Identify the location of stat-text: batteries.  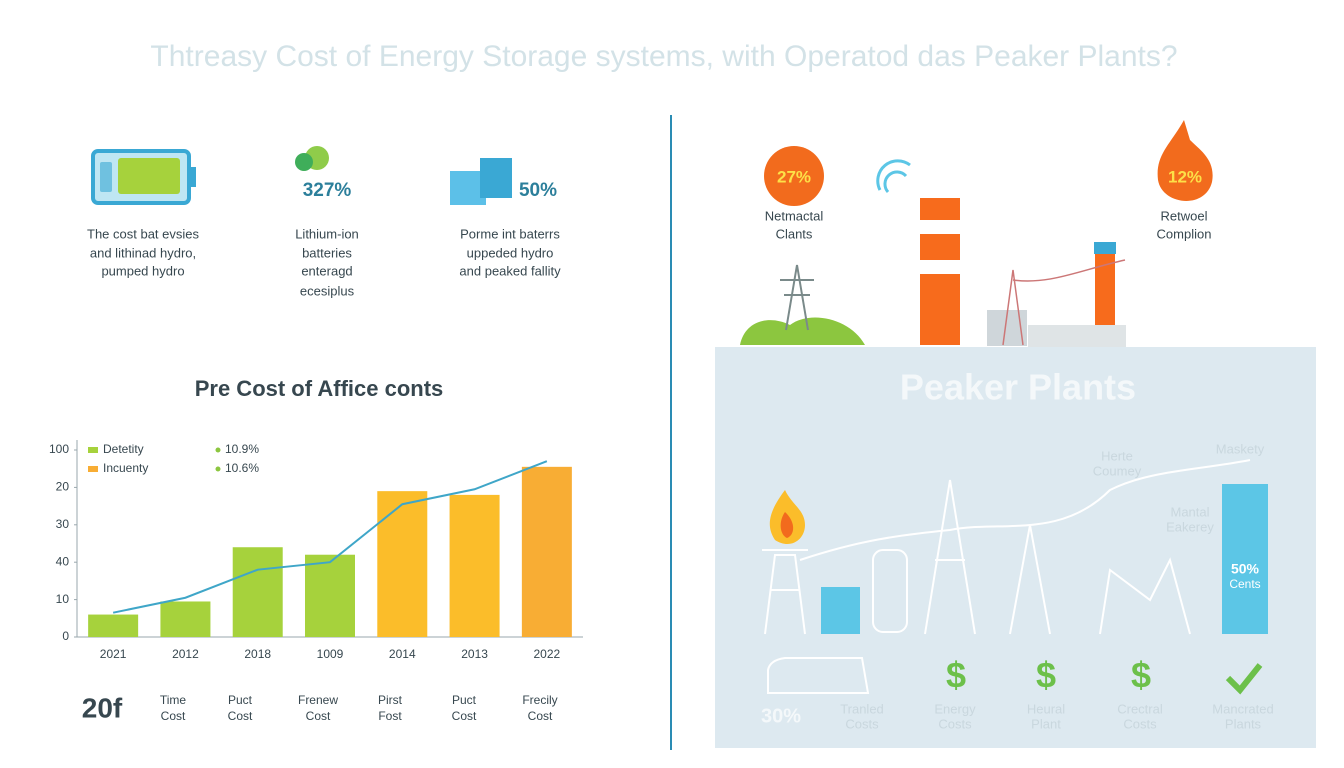
(327, 252).